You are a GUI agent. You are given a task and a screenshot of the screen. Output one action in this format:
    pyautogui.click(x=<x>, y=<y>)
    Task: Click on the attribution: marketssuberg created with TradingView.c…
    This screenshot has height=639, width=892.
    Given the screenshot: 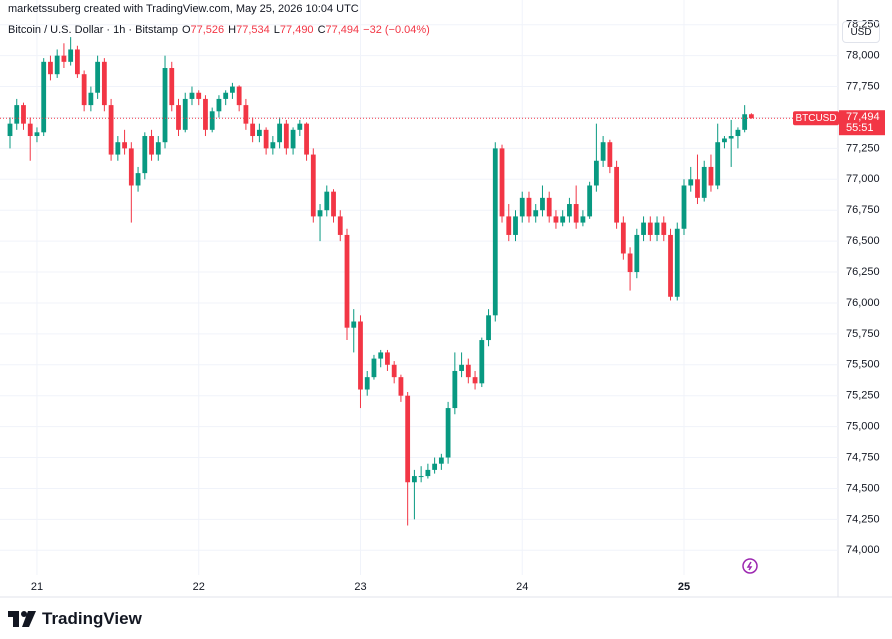 What is the action you would take?
    pyautogui.click(x=183, y=9)
    